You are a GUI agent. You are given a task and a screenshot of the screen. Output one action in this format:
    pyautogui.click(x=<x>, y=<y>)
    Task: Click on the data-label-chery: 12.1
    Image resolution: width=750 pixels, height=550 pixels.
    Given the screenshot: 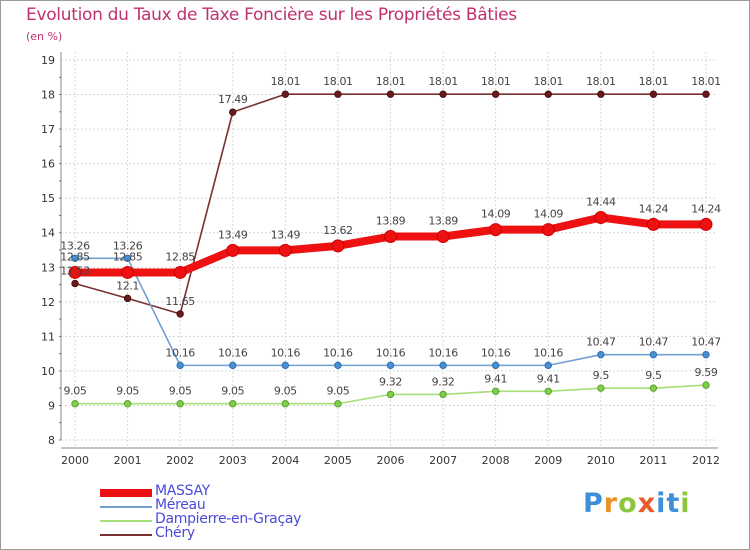 What is the action you would take?
    pyautogui.click(x=127, y=285)
    